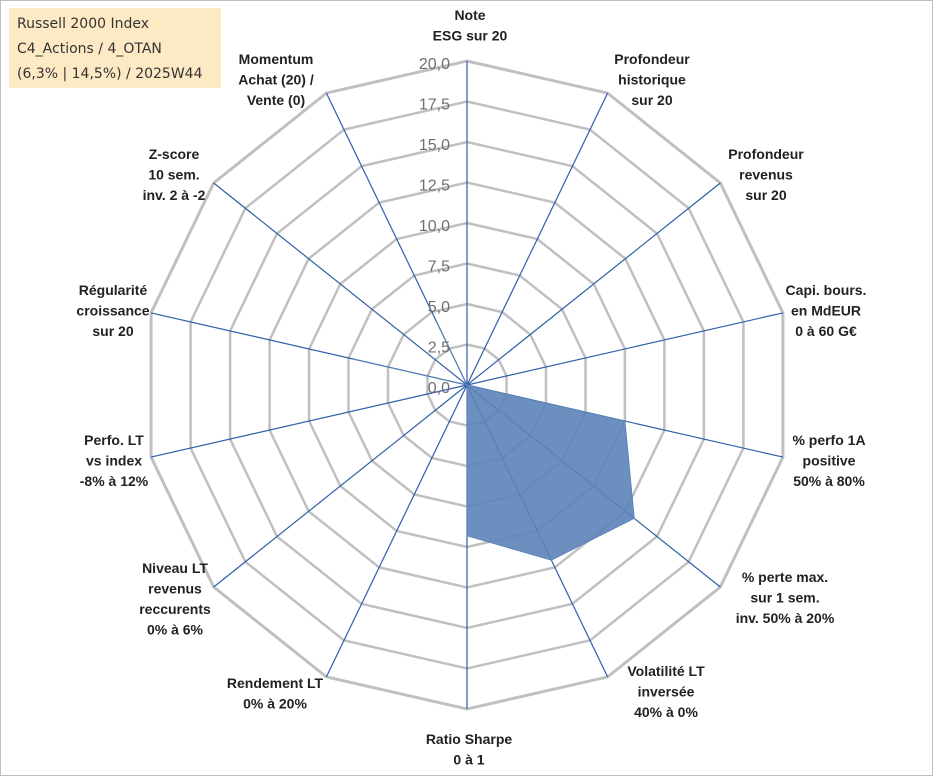 This screenshot has height=776, width=933. I want to click on legend-line-1: Russell 2000 Index, so click(83, 24).